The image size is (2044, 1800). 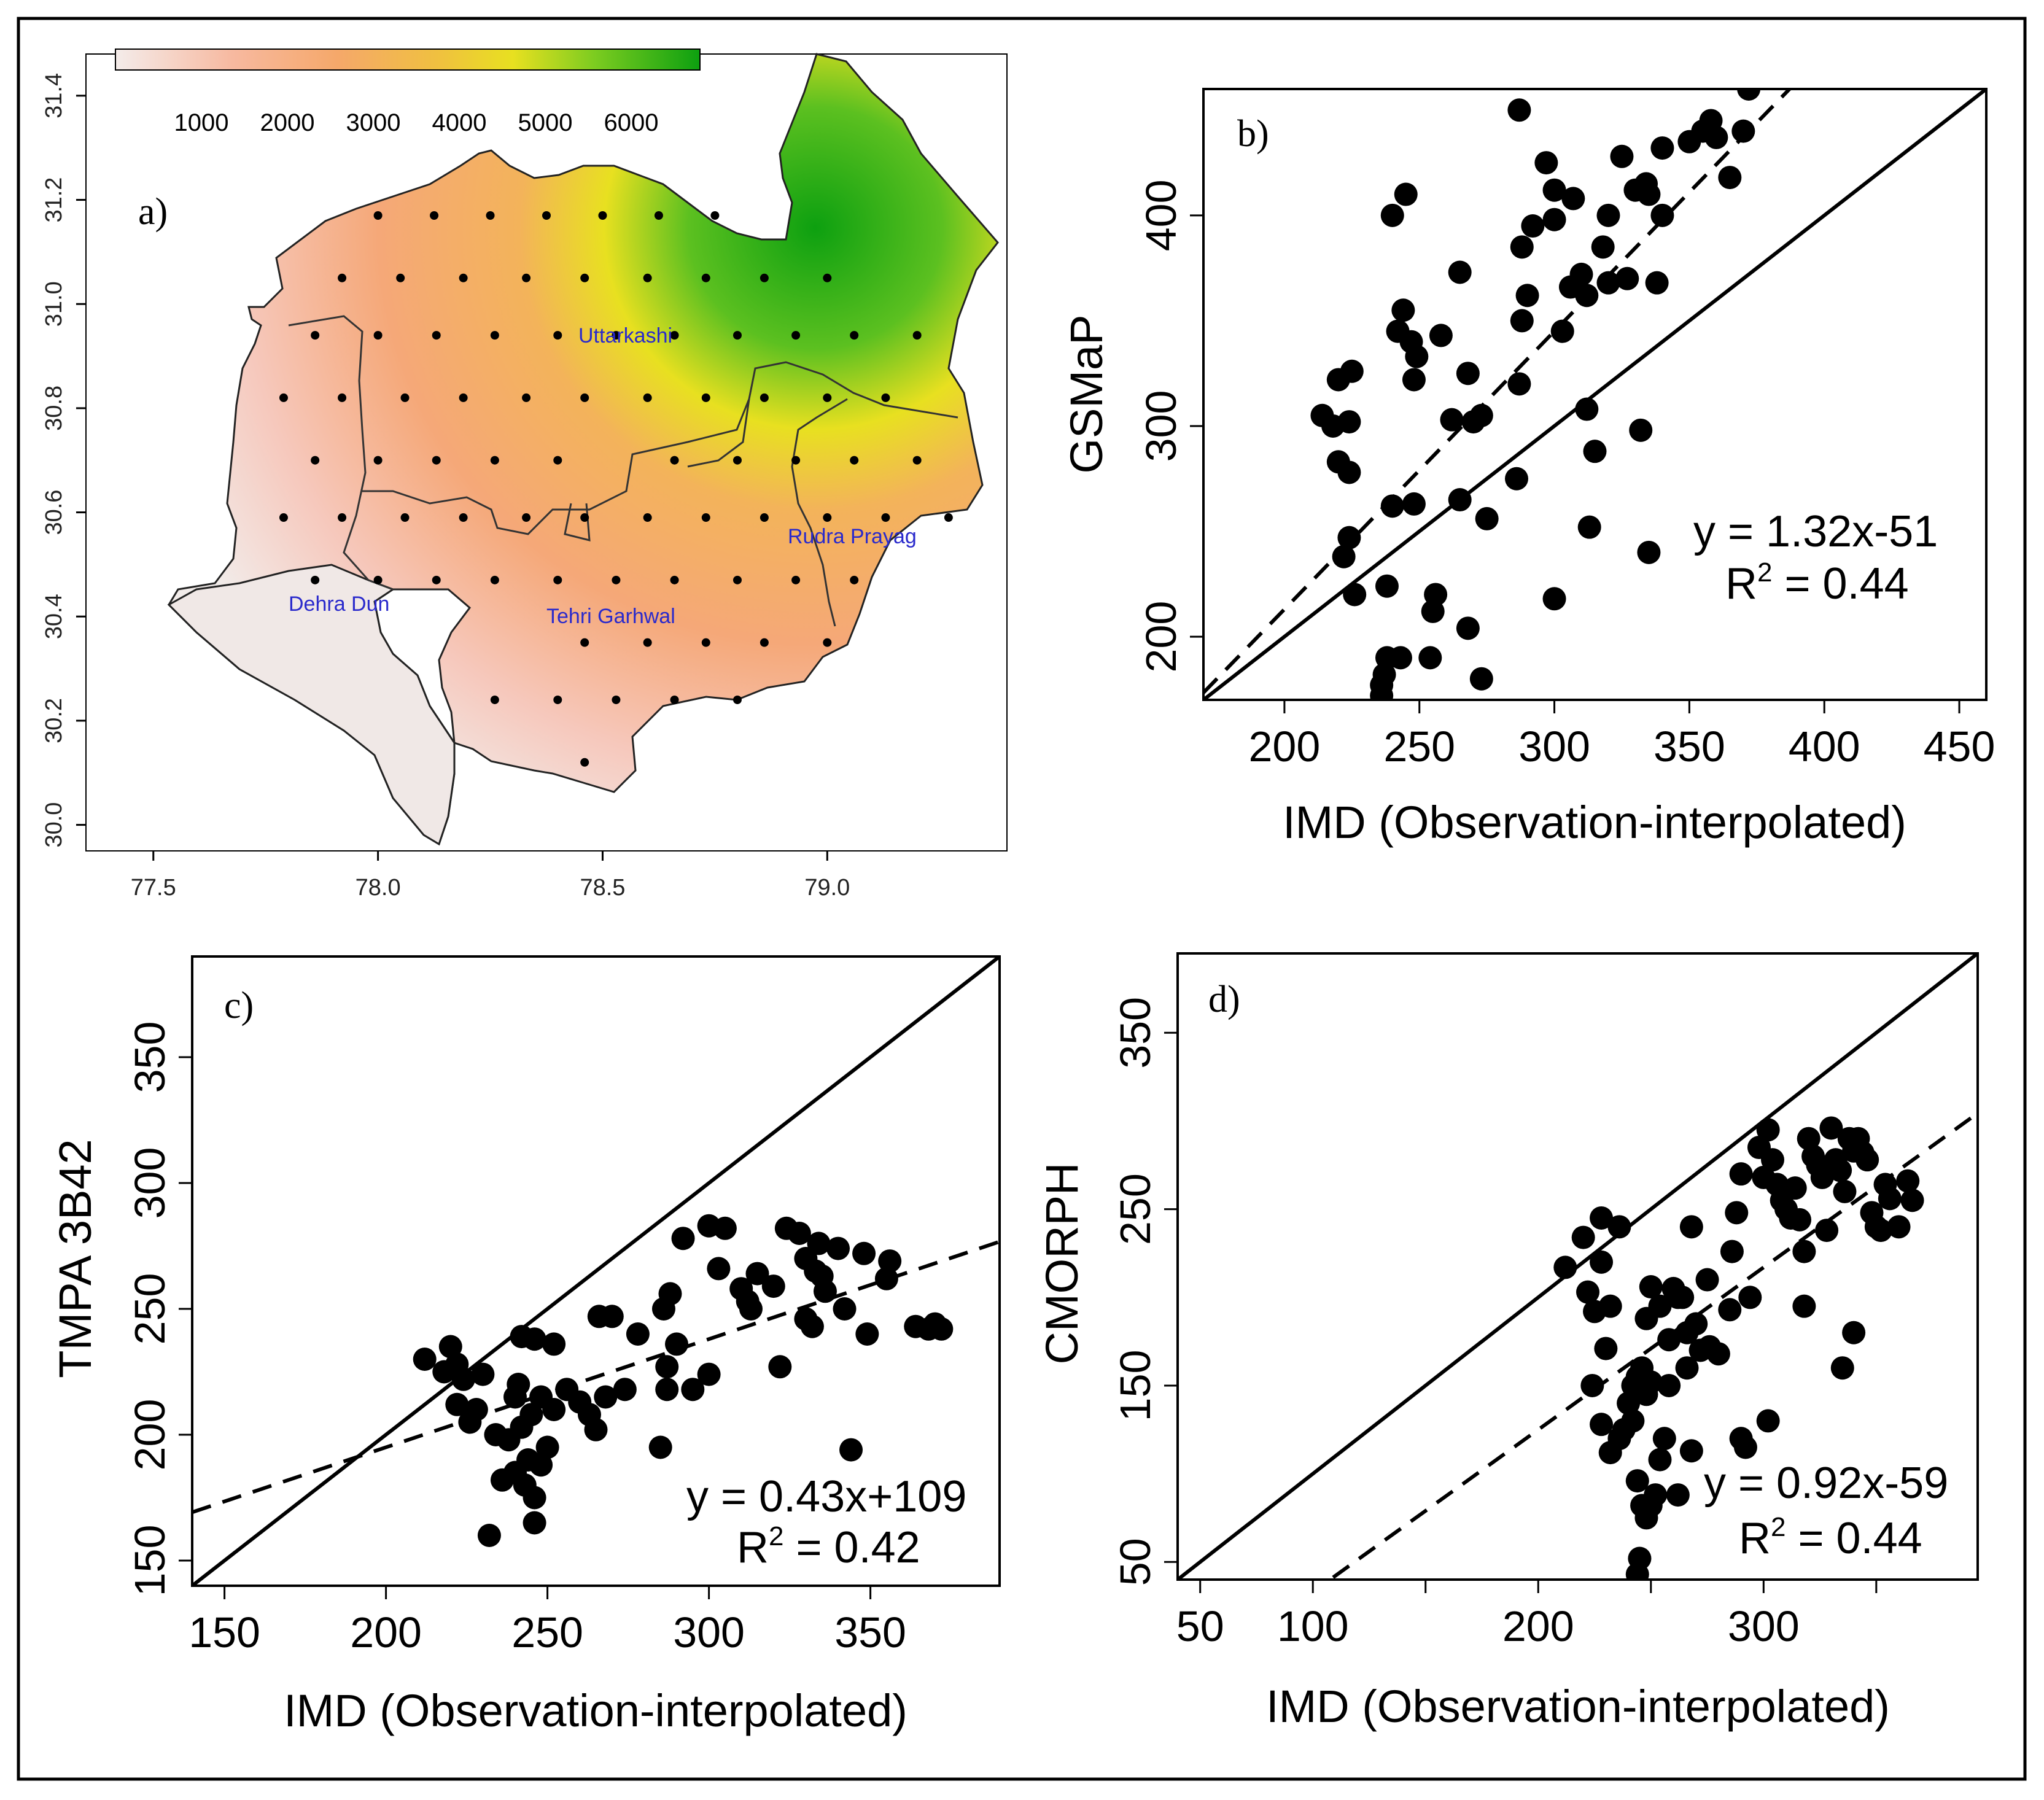 What do you see at coordinates (1815, 531) in the screenshot?
I see `panel-b-equation: y = 1.32x-51` at bounding box center [1815, 531].